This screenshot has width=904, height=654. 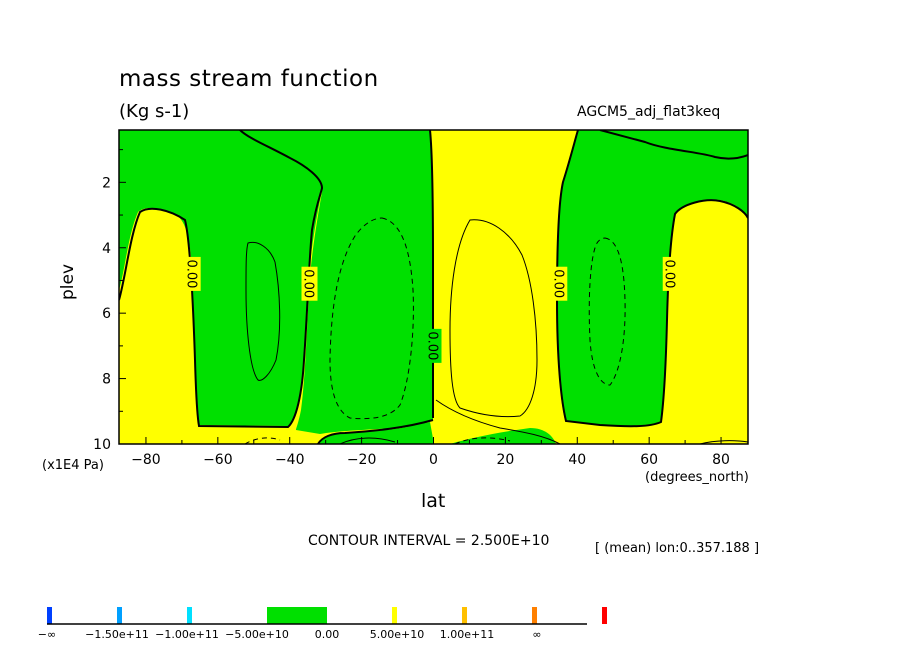 I want to click on y-tick-label: 4, so click(x=106, y=249).